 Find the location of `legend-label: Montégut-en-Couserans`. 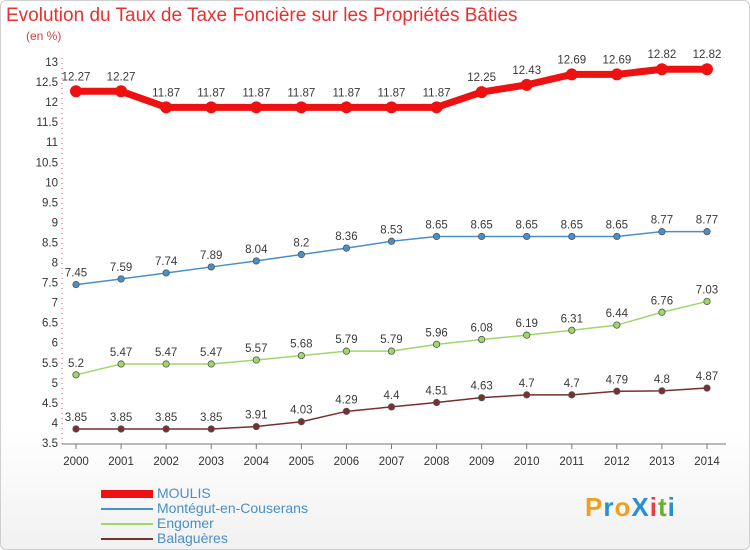

legend-label: Montégut-en-Couserans is located at coordinates (232, 508).